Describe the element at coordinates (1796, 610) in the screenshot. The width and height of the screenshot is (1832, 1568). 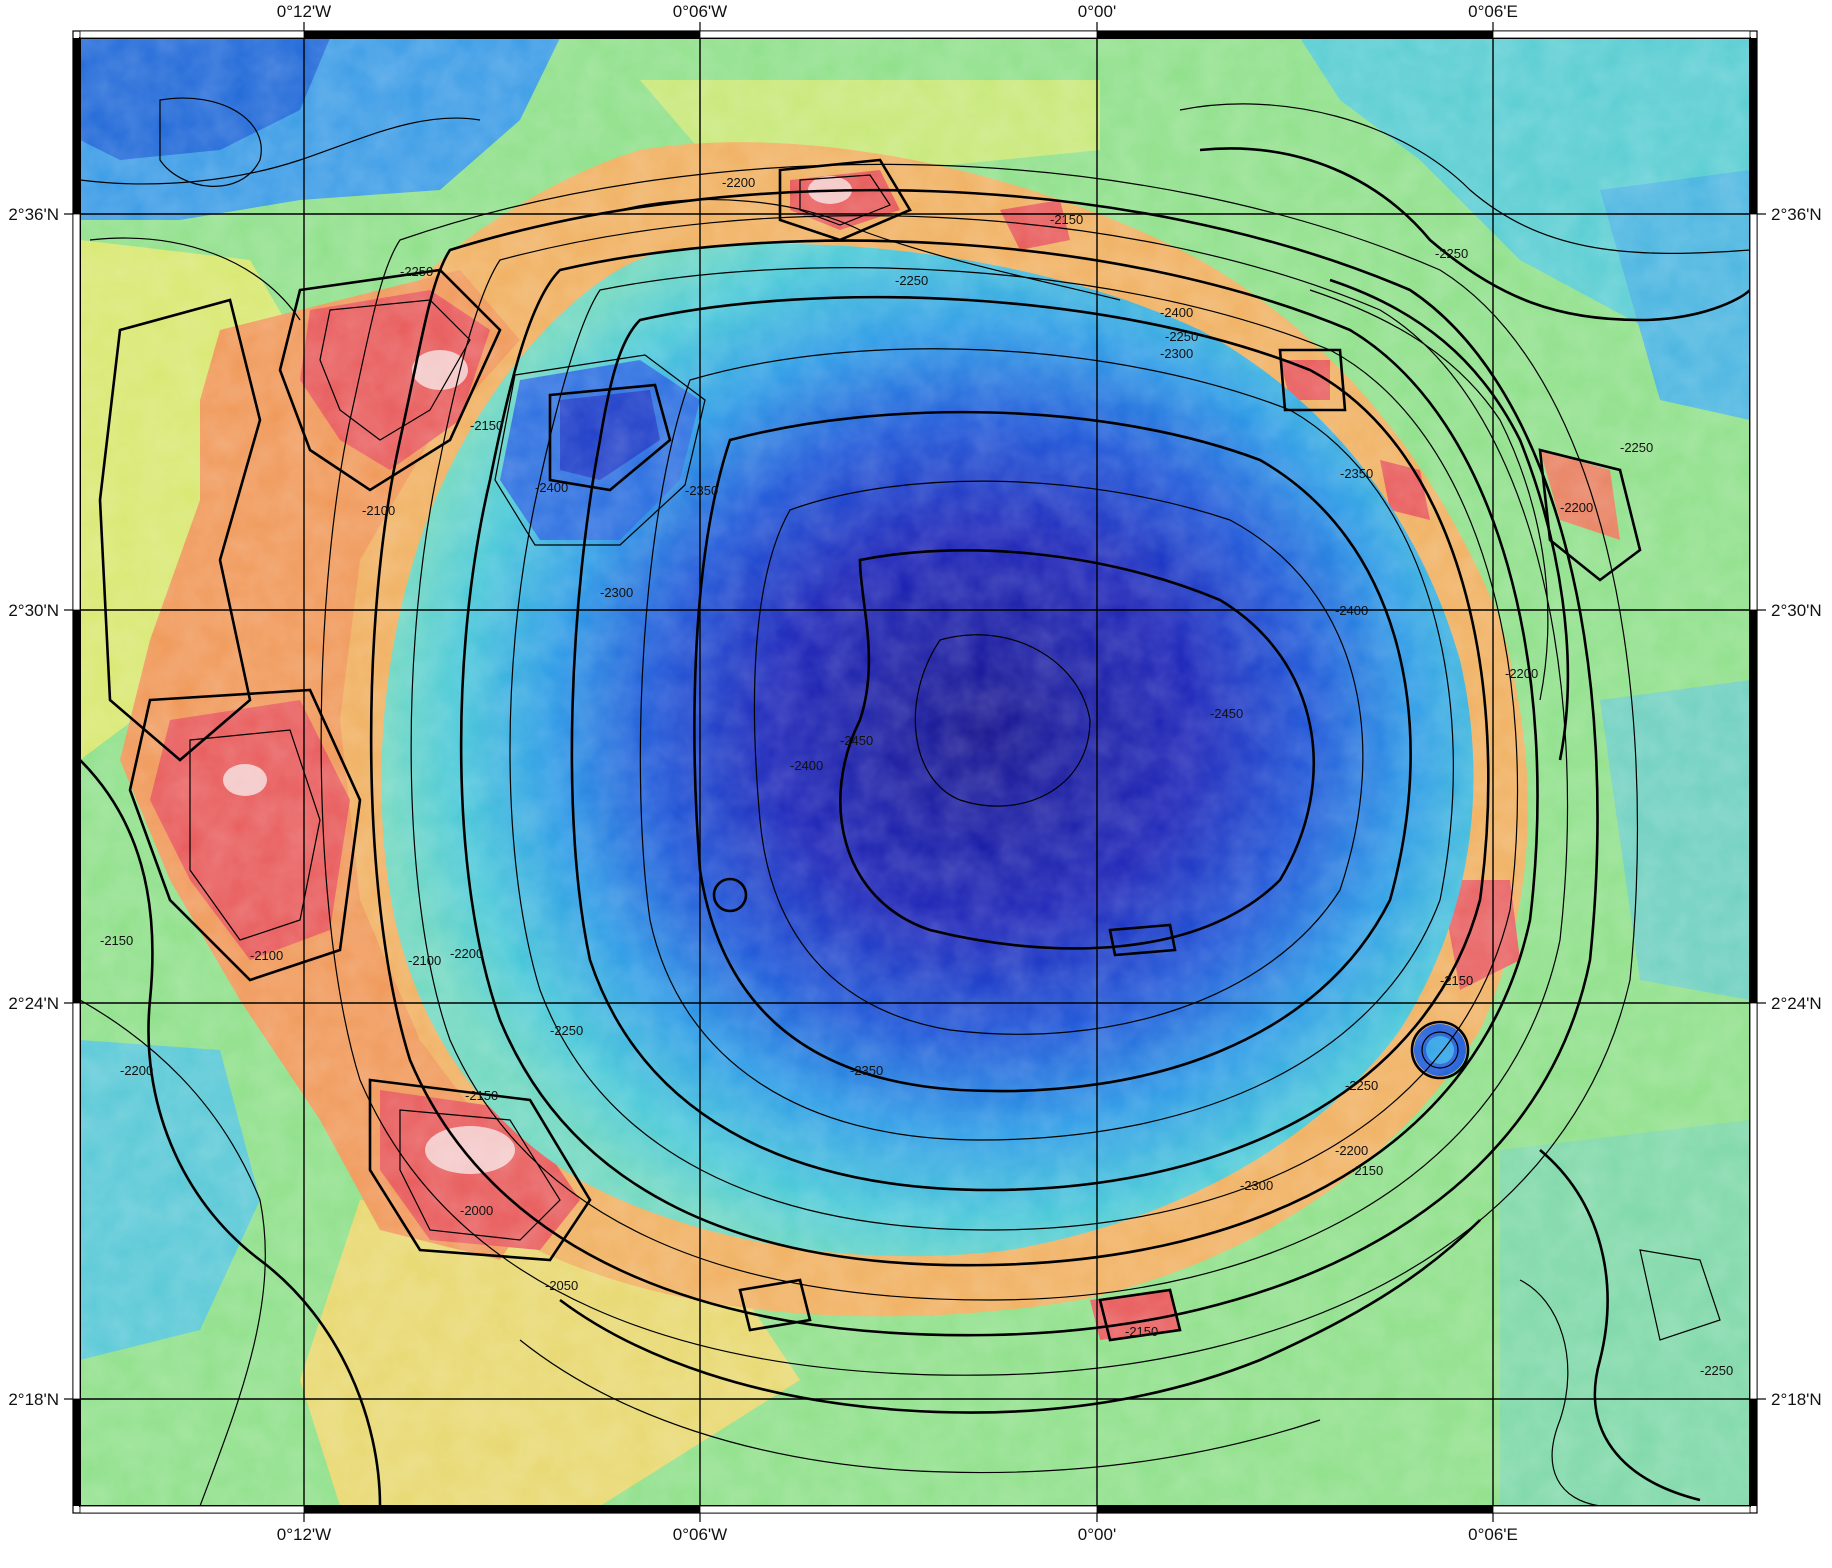
I see `right-lat-label: 2°30'N` at that location.